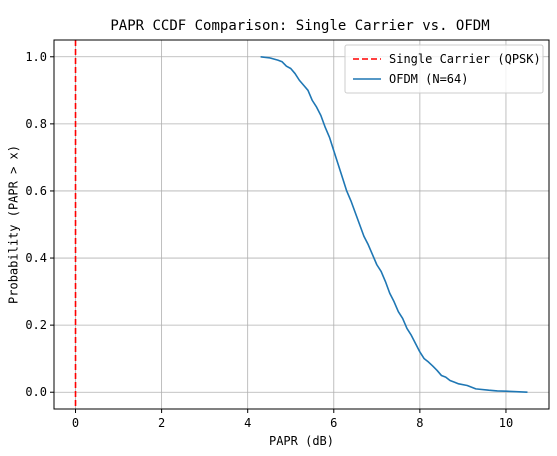 The width and height of the screenshot is (557, 456). Describe the element at coordinates (333, 423) in the screenshot. I see `x-tick-label: 6` at that location.